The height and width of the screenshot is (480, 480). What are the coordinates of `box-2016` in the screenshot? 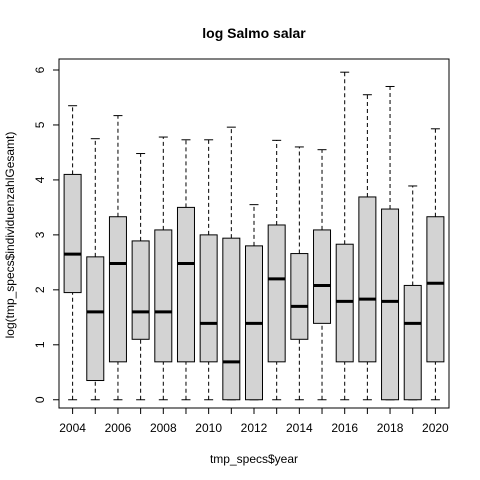 It's located at (344, 236).